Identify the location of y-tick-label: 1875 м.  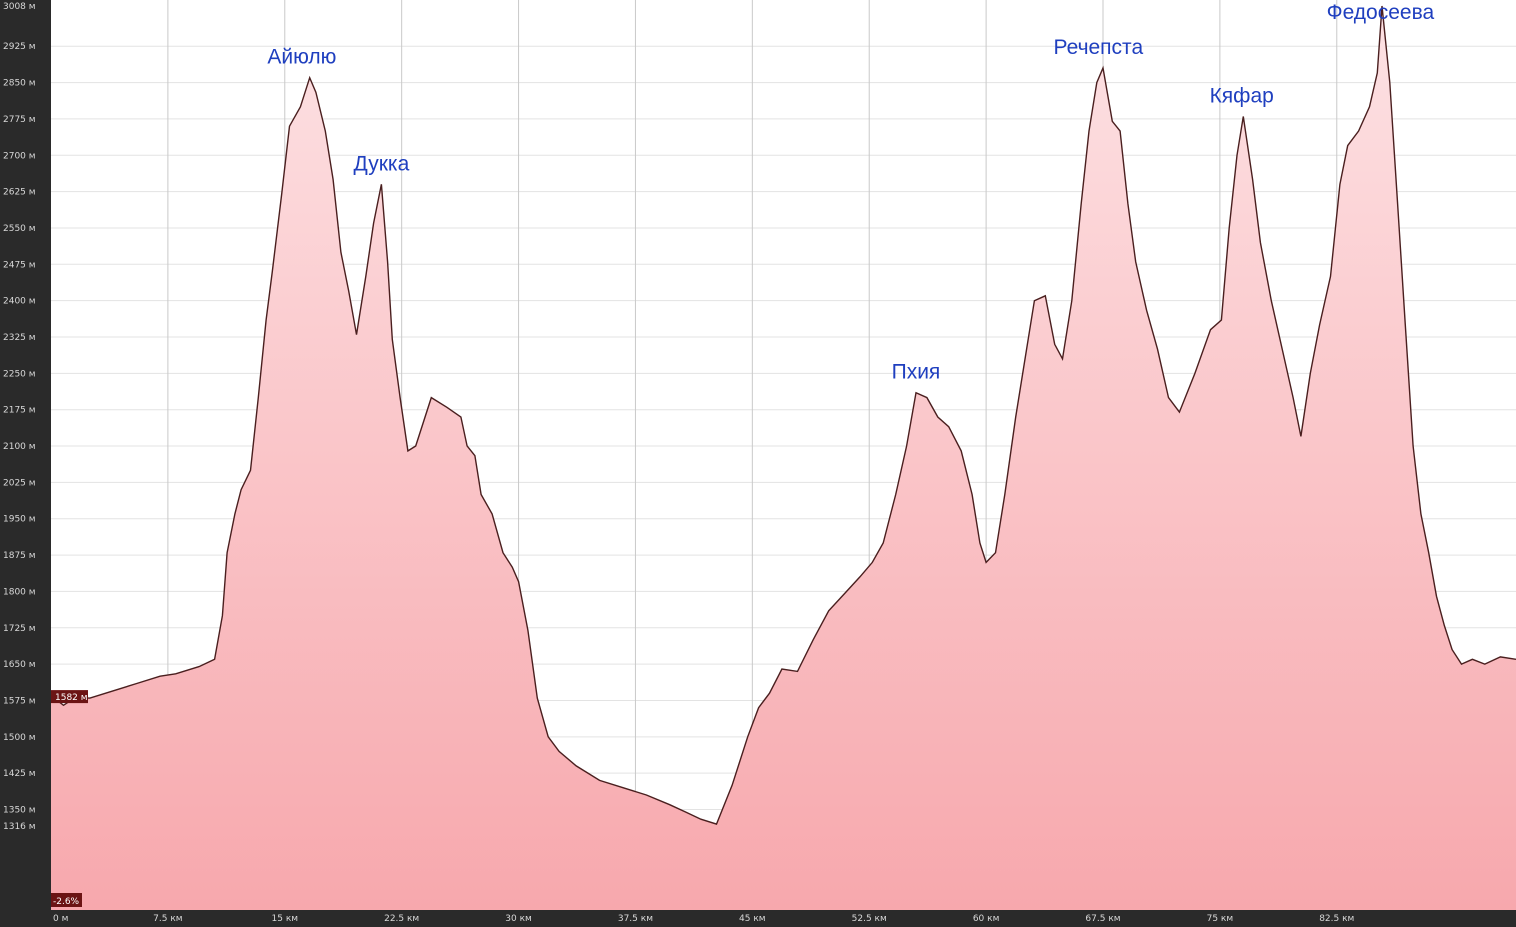
(19, 556).